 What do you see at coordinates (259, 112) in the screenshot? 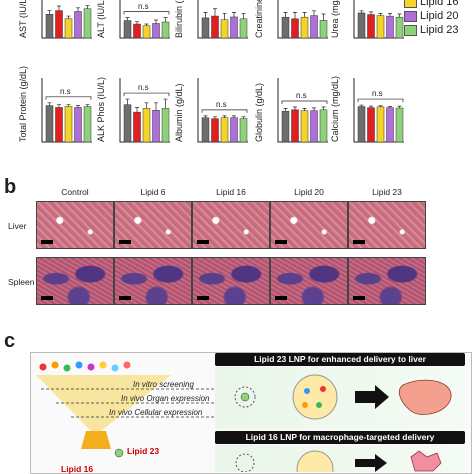
I see `y-axis-label: Globulin (g/dL)` at bounding box center [259, 112].